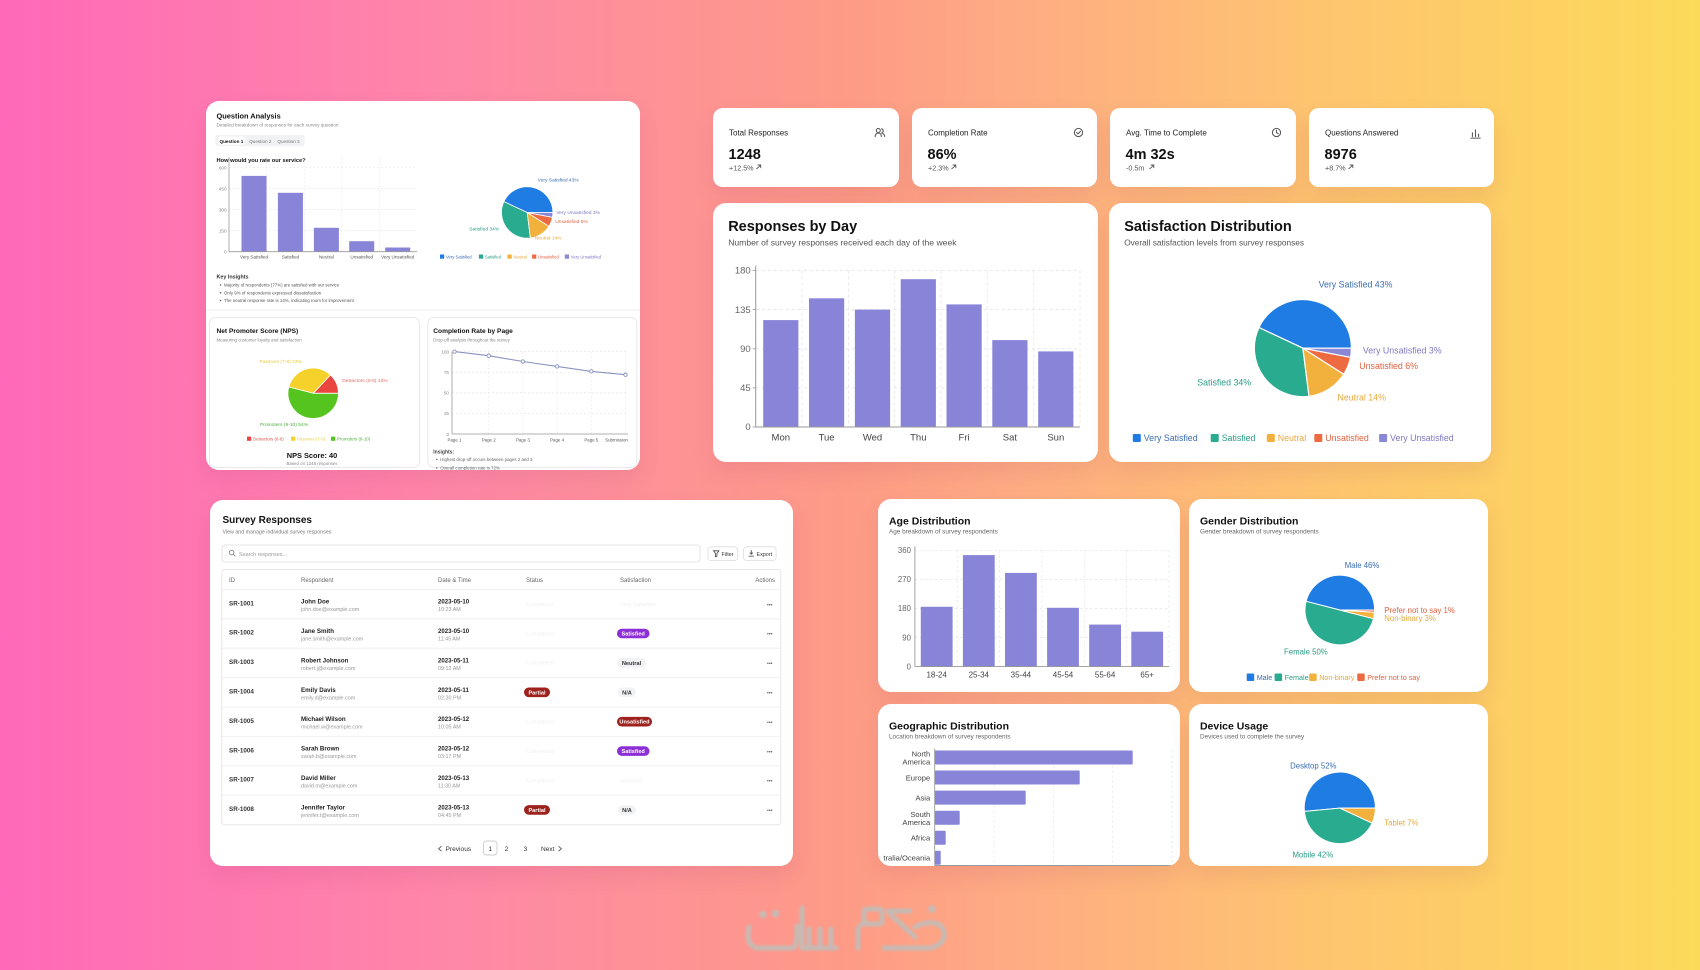 This screenshot has height=970, width=1700. I want to click on svg-text: Emily Davis, so click(318, 690).